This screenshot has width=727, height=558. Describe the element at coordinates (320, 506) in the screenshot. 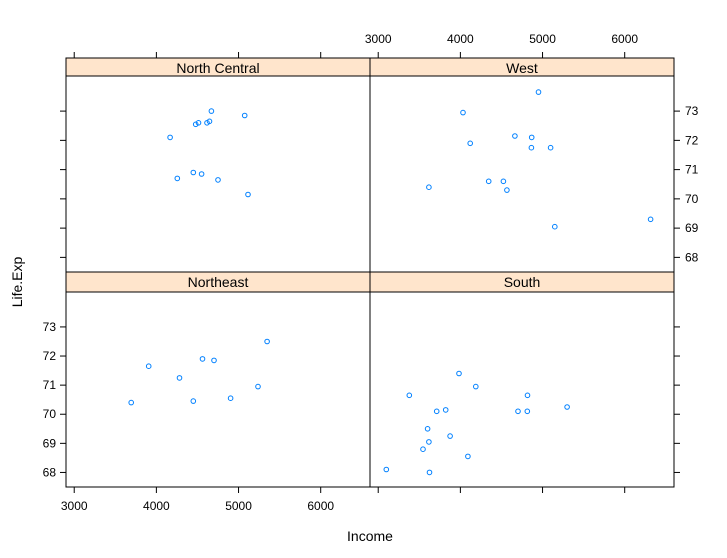

I see `x-tick-label-bottom: 6000` at that location.